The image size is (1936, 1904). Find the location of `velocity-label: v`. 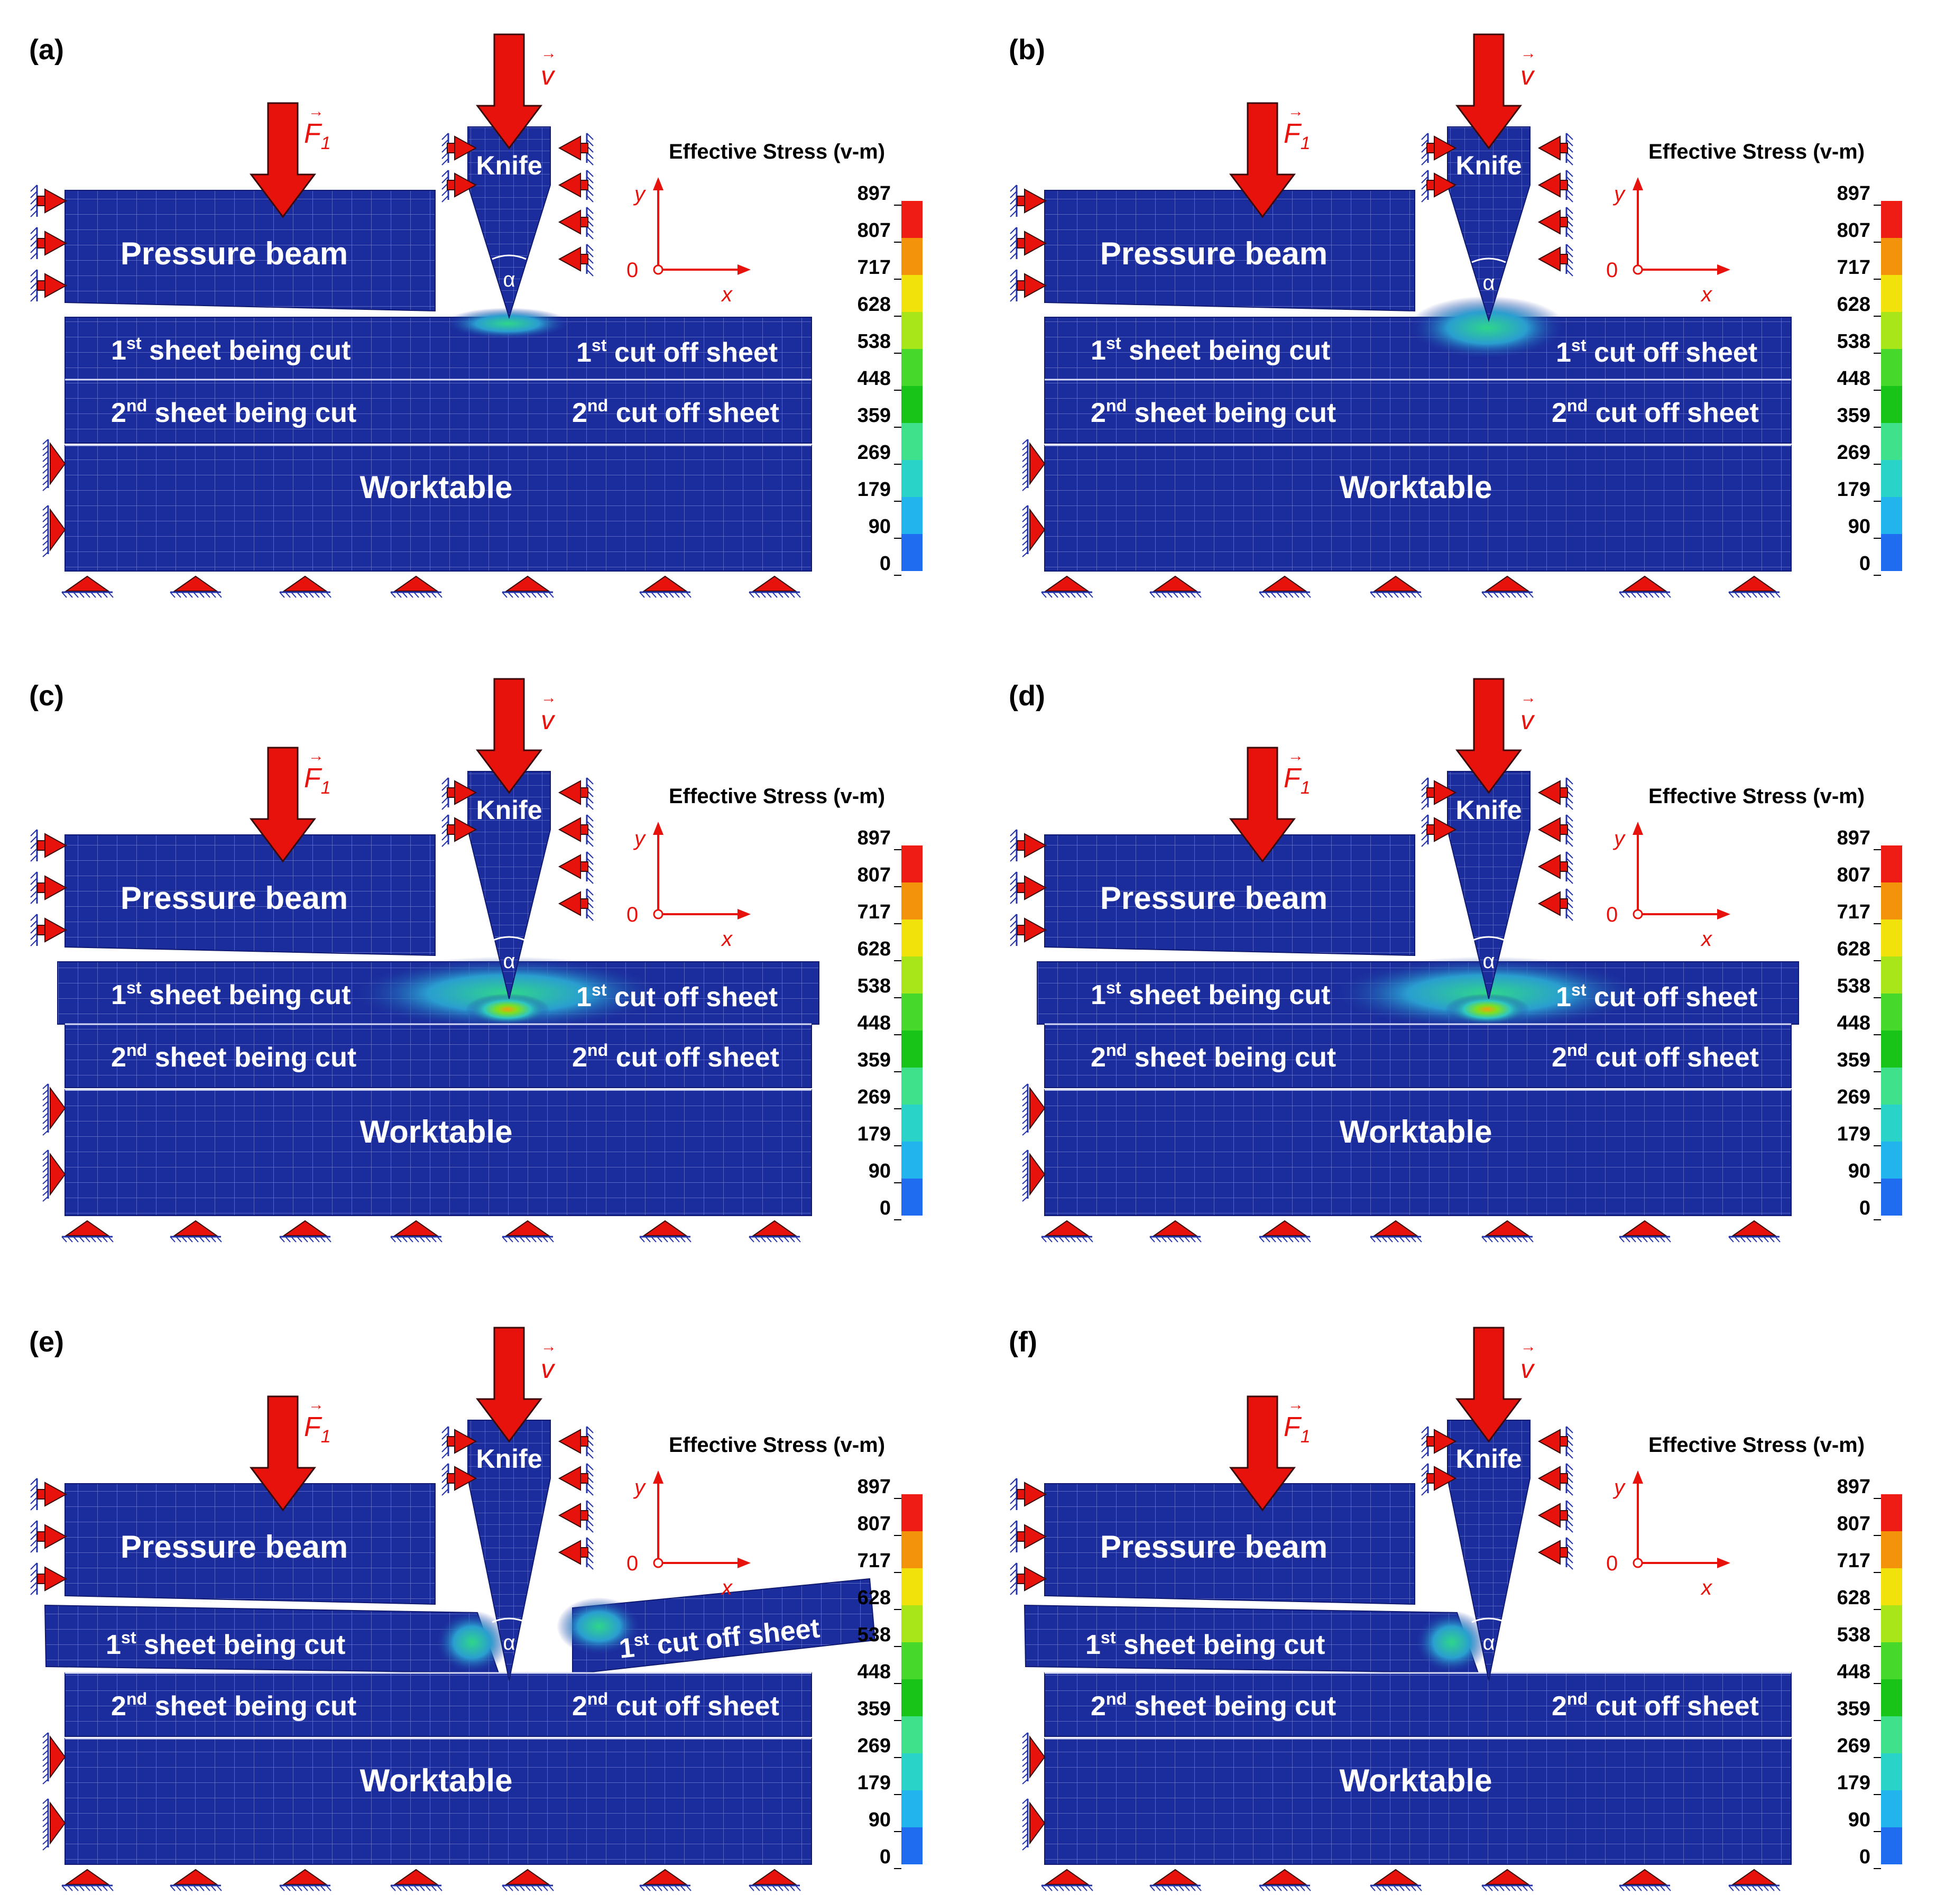

velocity-label: v is located at coordinates (1527, 75).